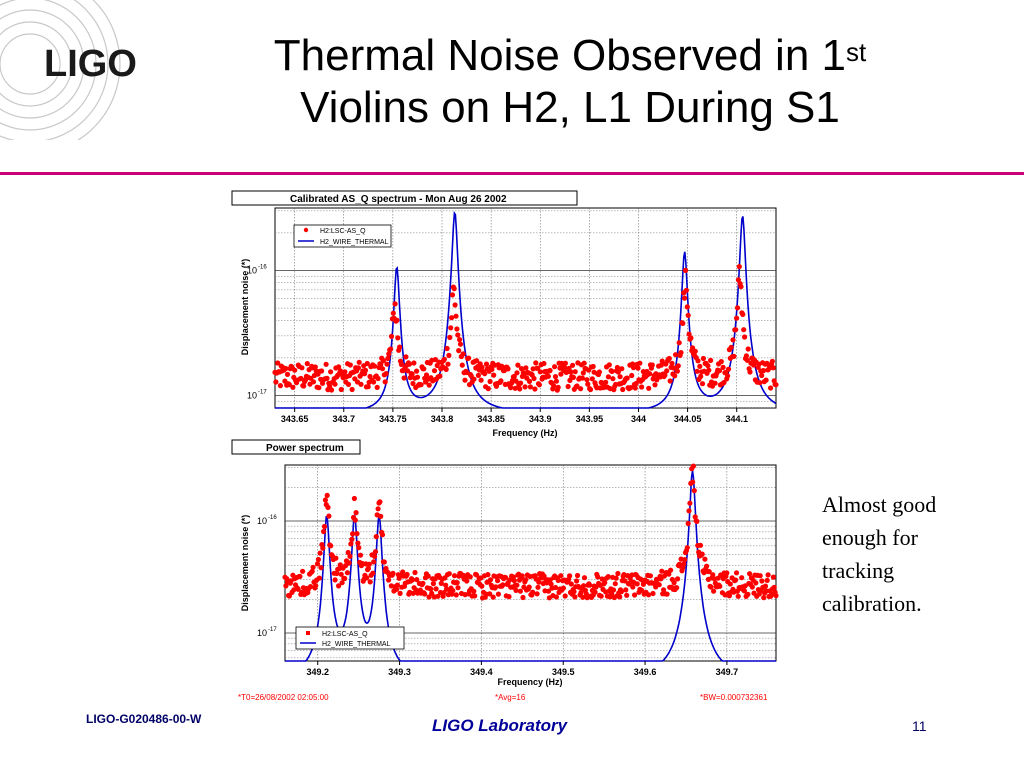  I want to click on x-tick-label: 343.9, so click(540, 419).